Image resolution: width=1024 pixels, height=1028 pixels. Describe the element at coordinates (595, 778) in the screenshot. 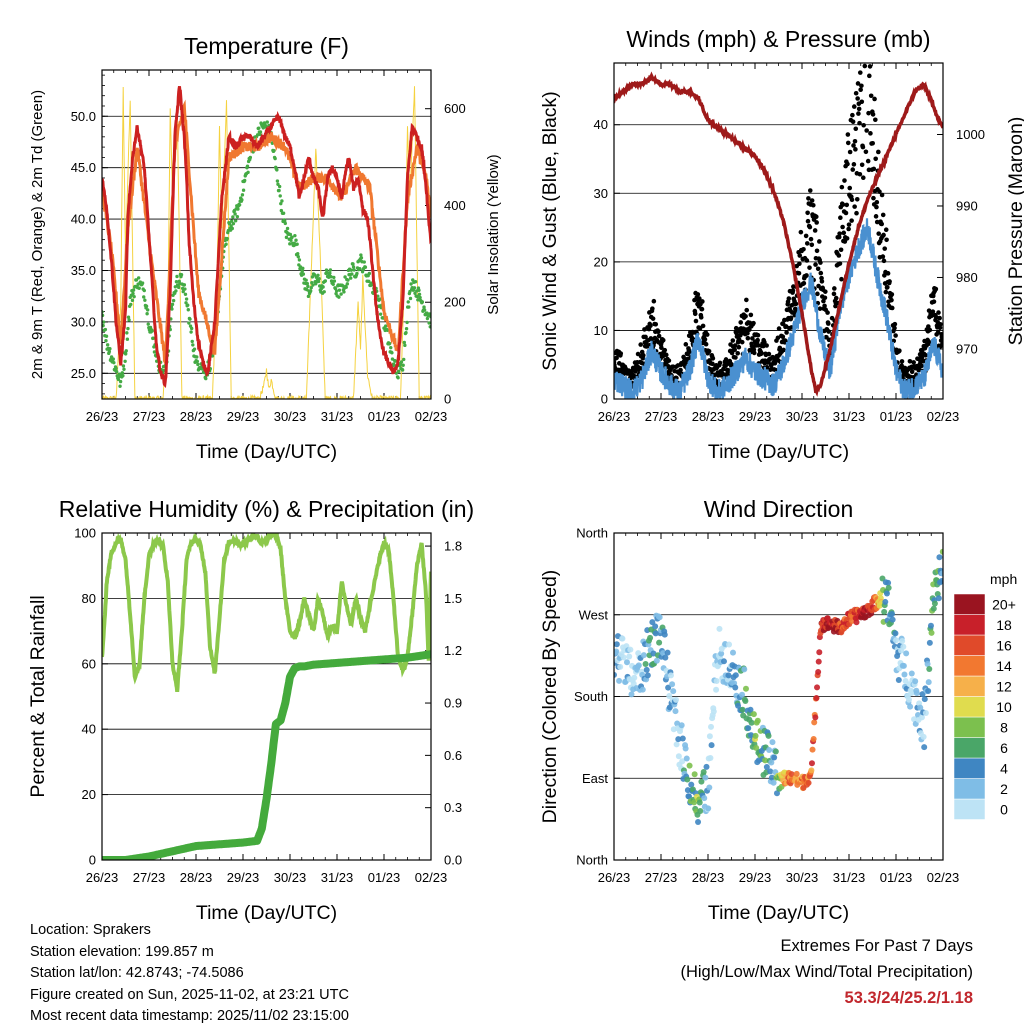

I see `y-tick-label: East` at that location.